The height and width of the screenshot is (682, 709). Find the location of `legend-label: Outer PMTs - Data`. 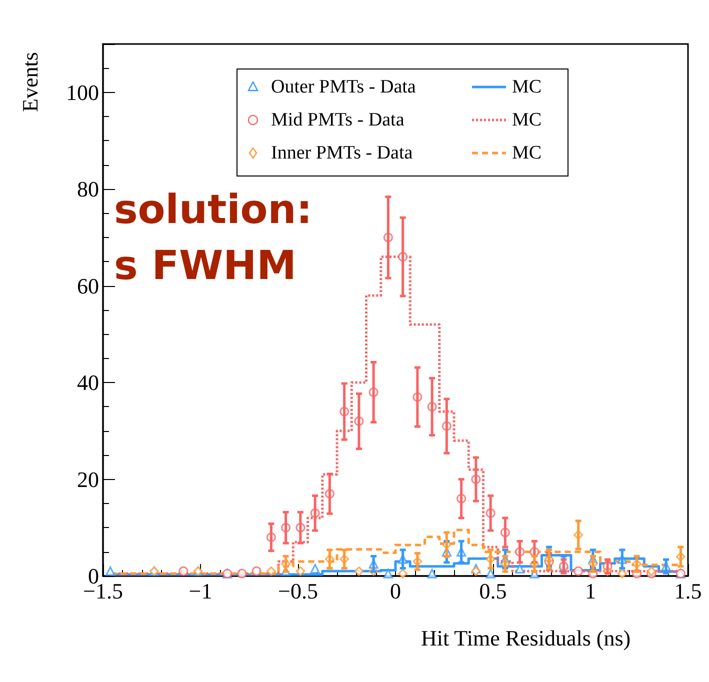

legend-label: Outer PMTs - Data is located at coordinates (343, 87).